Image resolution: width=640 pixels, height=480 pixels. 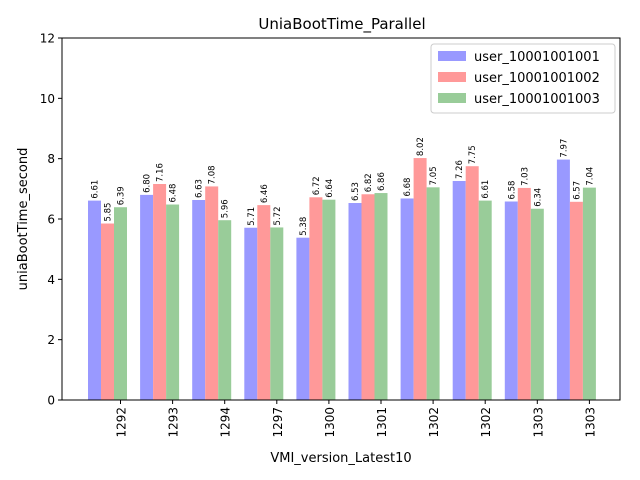 What do you see at coordinates (174, 193) in the screenshot?
I see `data-label: 6.48` at bounding box center [174, 193].